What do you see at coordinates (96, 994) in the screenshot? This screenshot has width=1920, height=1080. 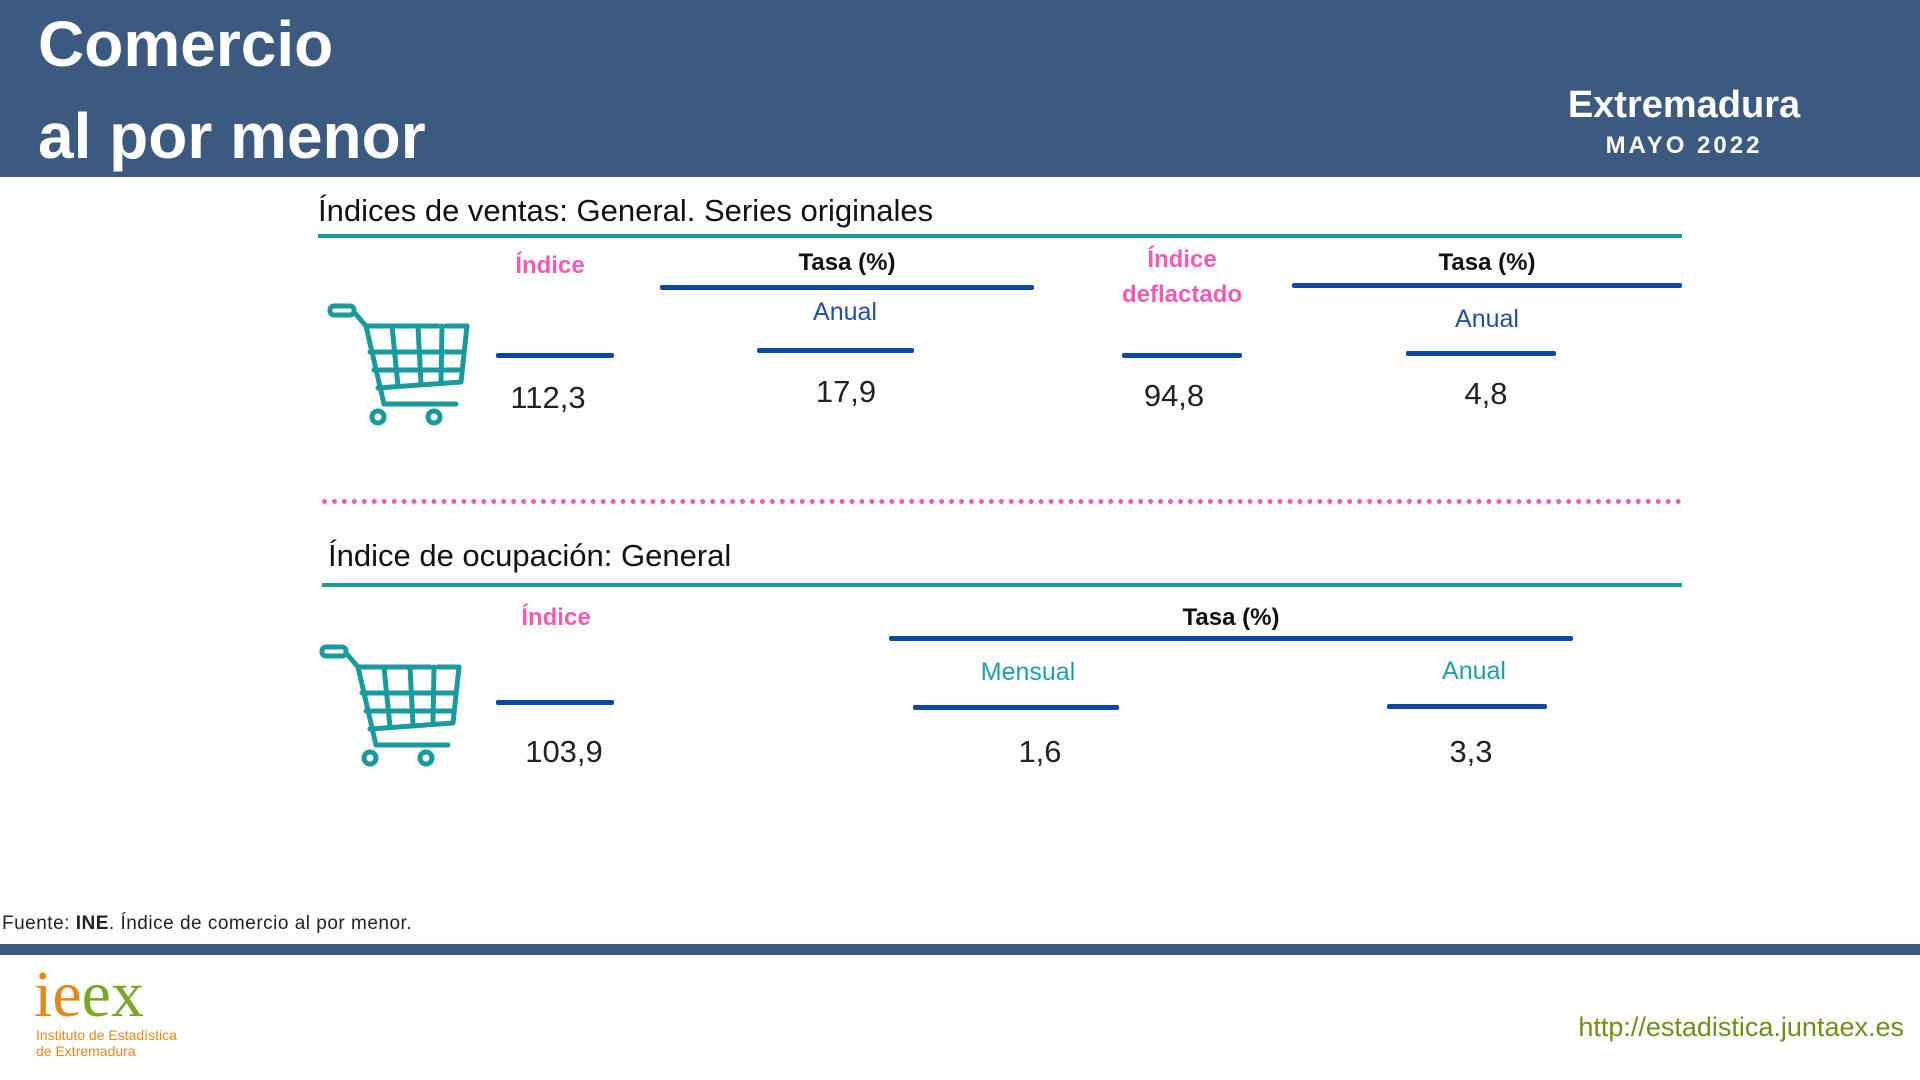 I see `logo-letter-e2: e` at bounding box center [96, 994].